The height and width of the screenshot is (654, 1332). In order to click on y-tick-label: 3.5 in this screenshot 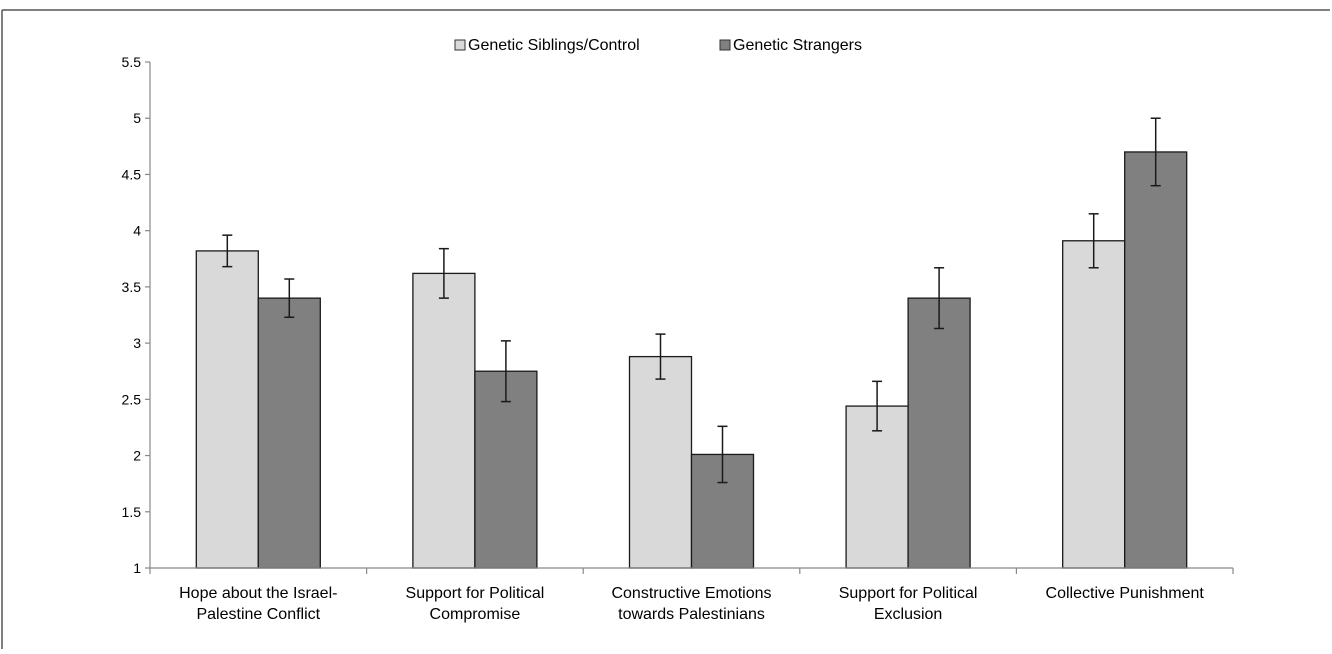, I will do `click(132, 287)`.